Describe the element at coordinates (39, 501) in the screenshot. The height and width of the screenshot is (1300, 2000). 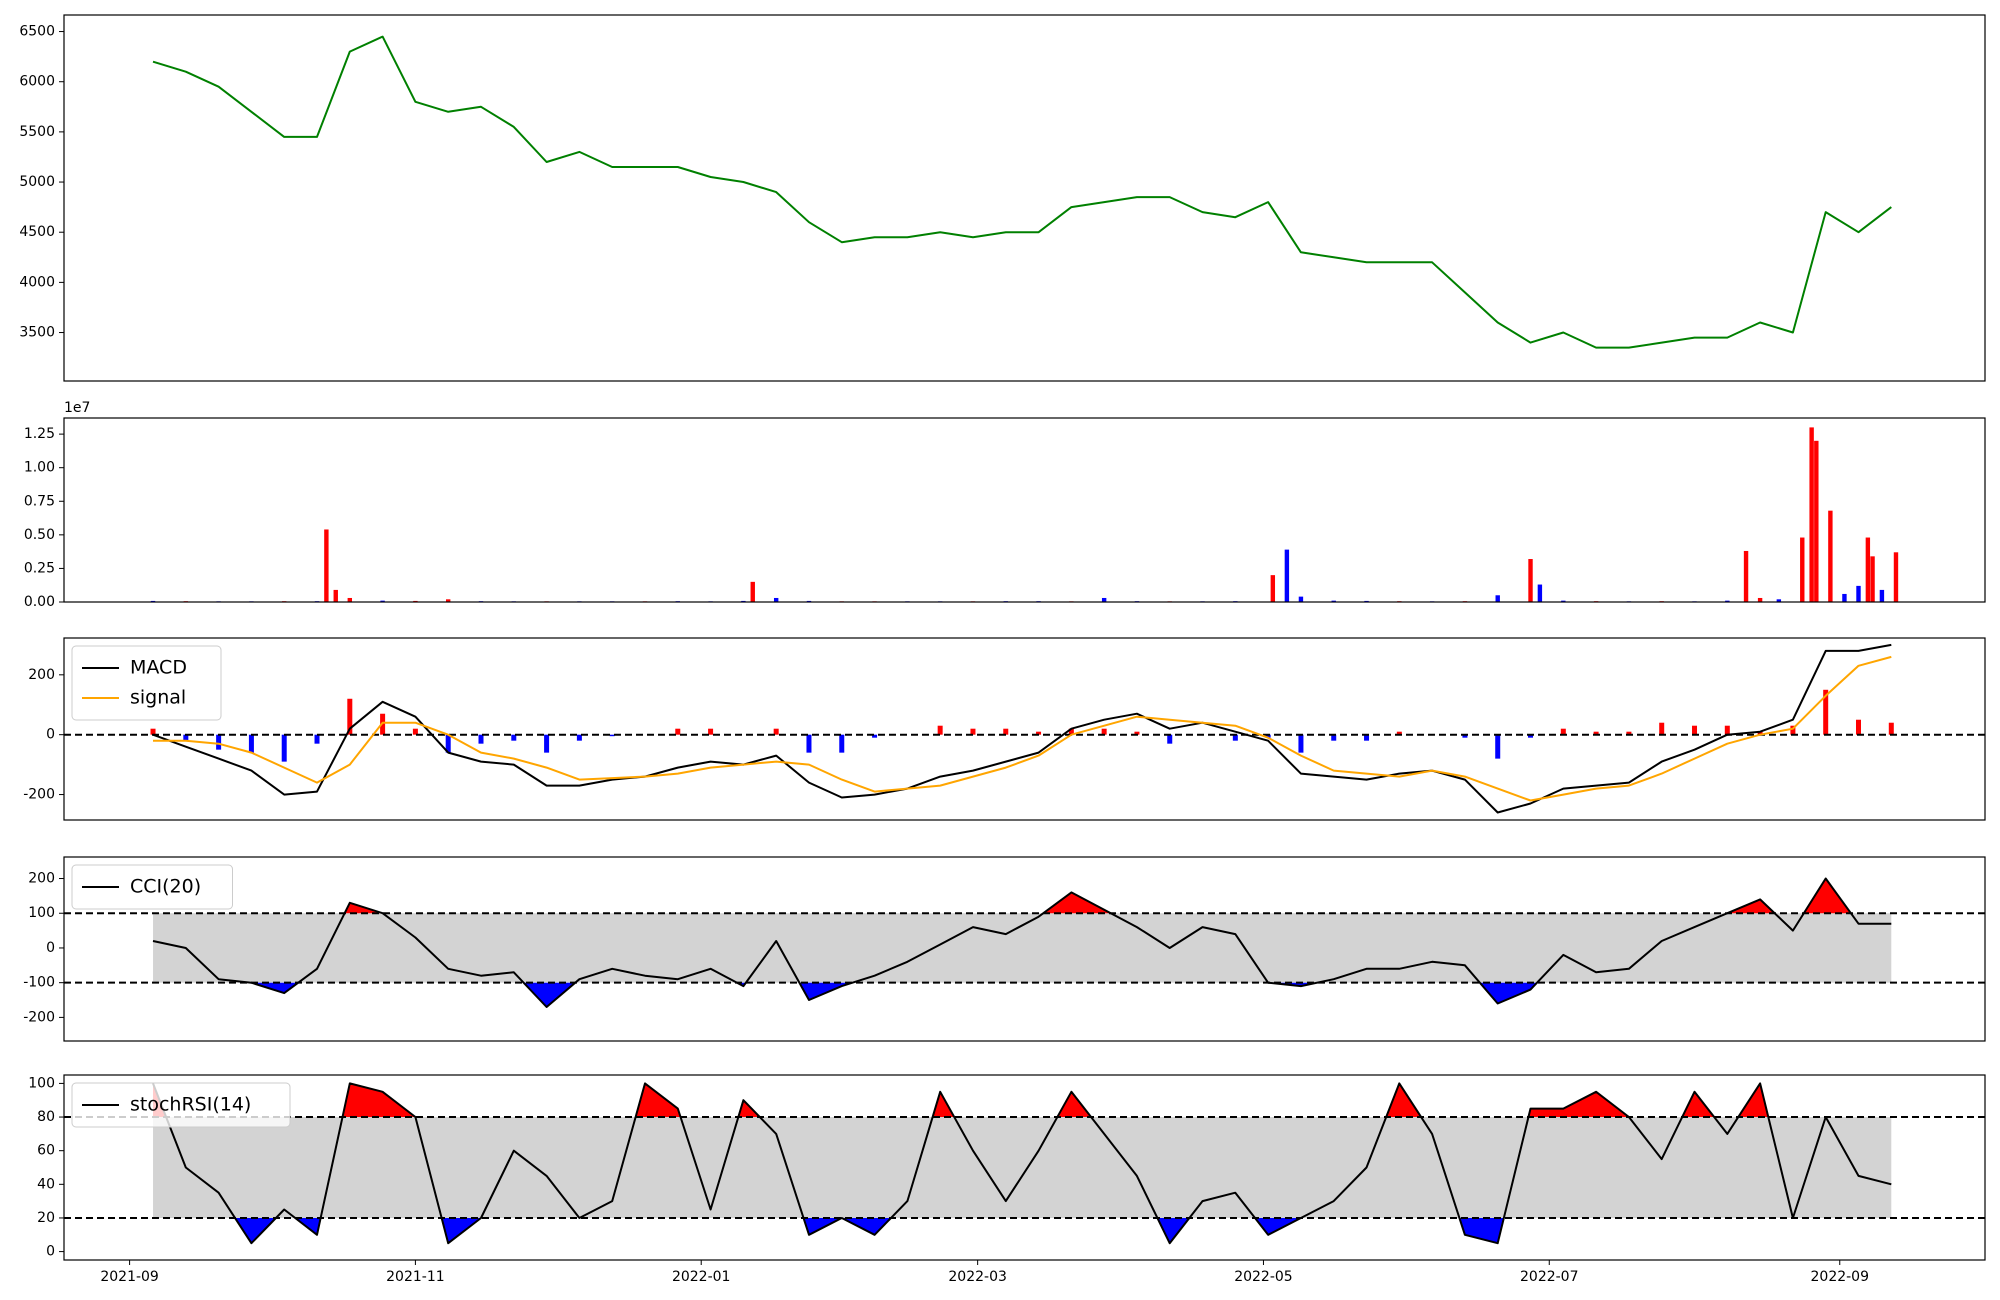
I see `y-tick-label: 0.75` at that location.